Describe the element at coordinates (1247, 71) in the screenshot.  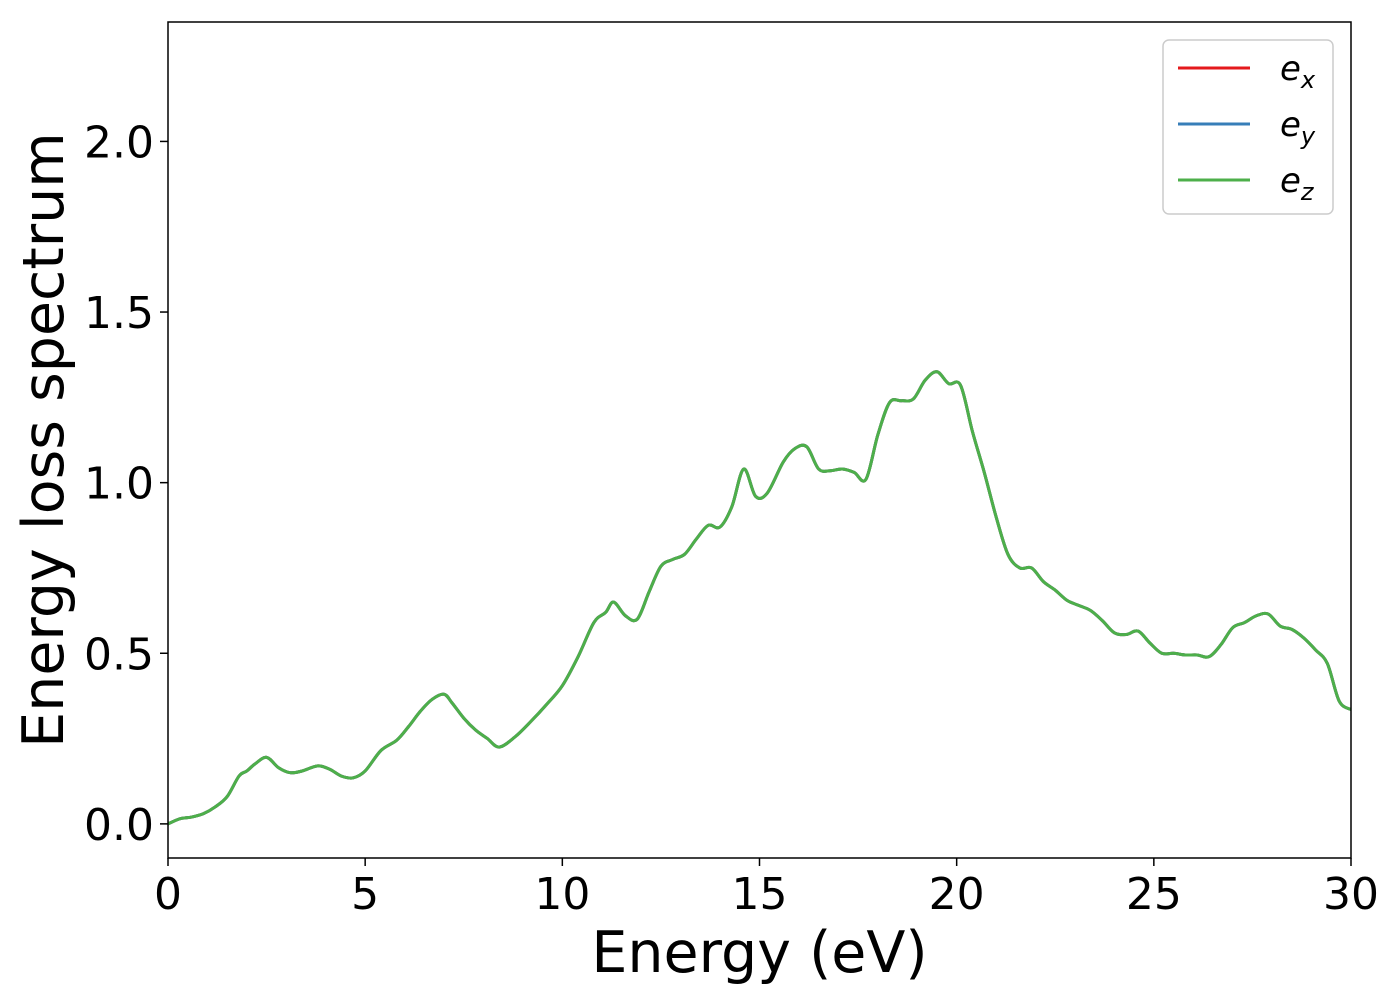
I see `legend-item-e-x: ex` at that location.